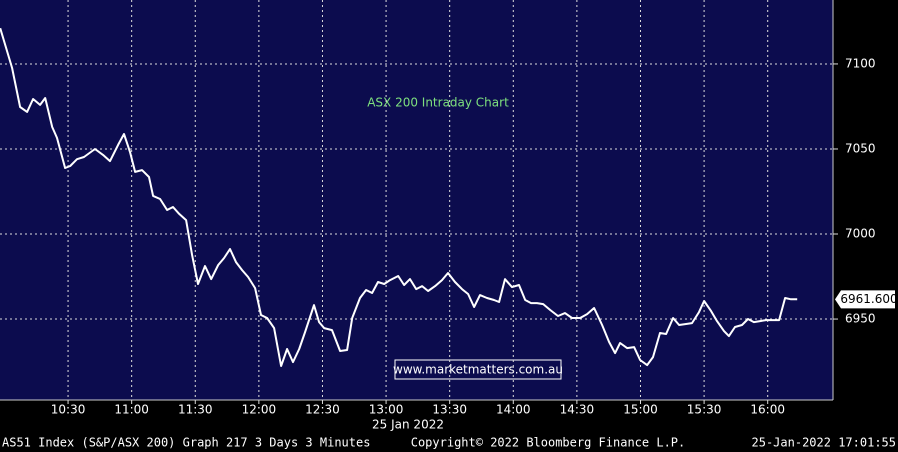 The width and height of the screenshot is (898, 452). I want to click on x-tick-label: 15:30, so click(704, 410).